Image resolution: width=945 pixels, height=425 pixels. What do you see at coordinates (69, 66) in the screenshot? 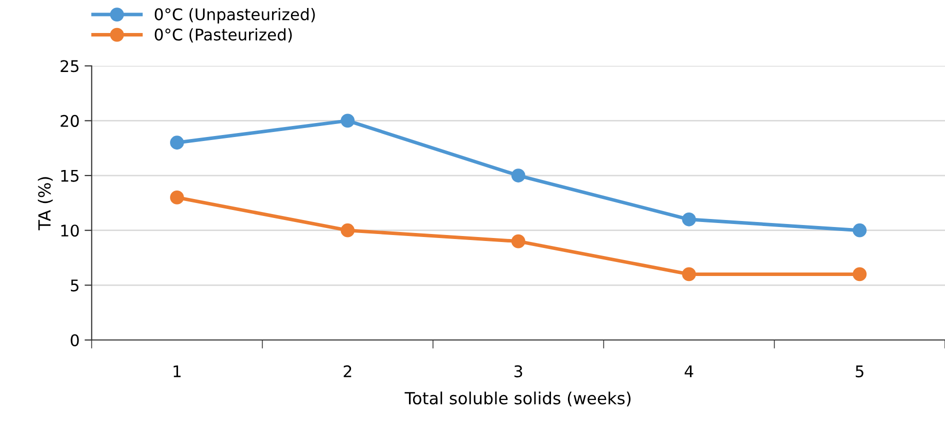
I see `y-tick-label: 25` at bounding box center [69, 66].